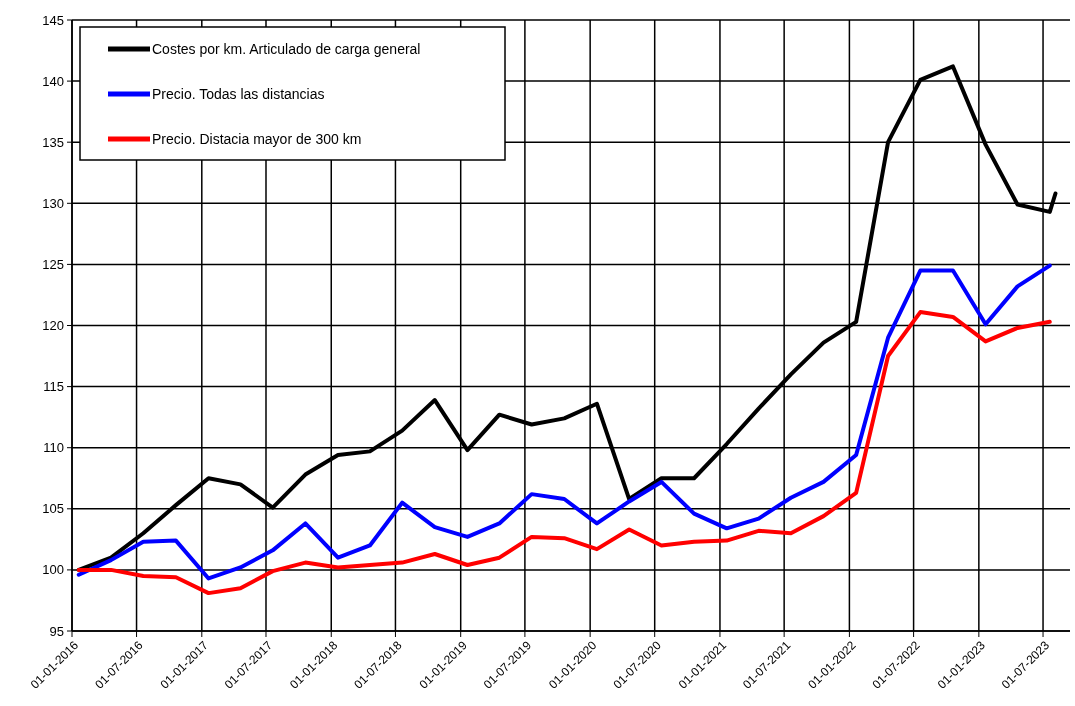 The width and height of the screenshot is (1075, 706). What do you see at coordinates (53, 326) in the screenshot?
I see `y-tick-label: 120` at bounding box center [53, 326].